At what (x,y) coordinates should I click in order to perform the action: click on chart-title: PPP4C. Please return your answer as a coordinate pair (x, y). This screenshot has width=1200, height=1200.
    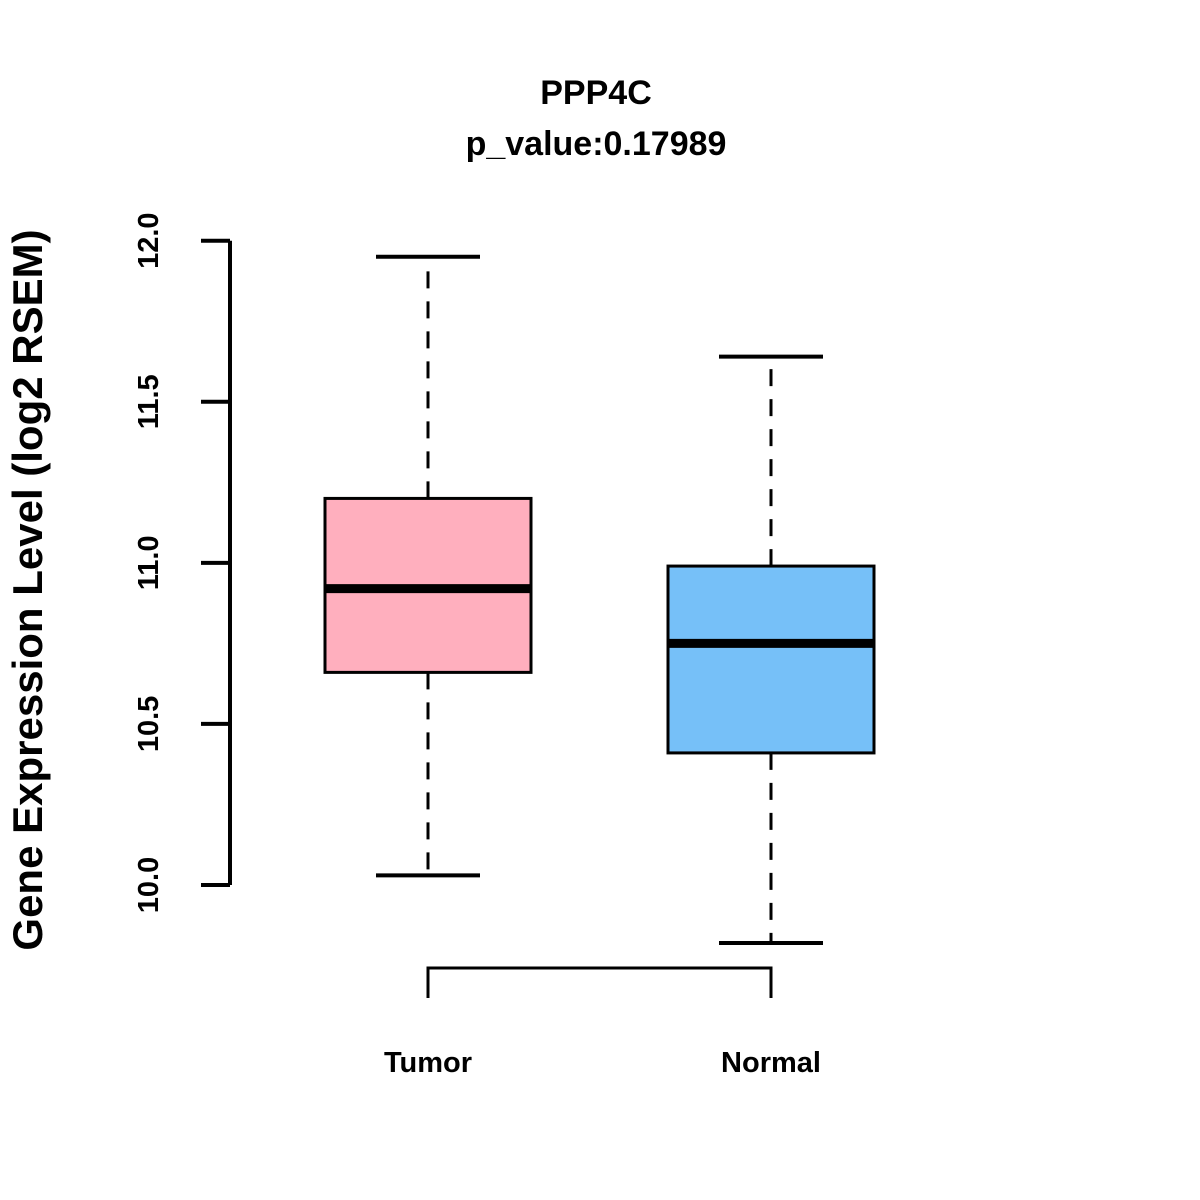
    Looking at the image, I should click on (596, 93).